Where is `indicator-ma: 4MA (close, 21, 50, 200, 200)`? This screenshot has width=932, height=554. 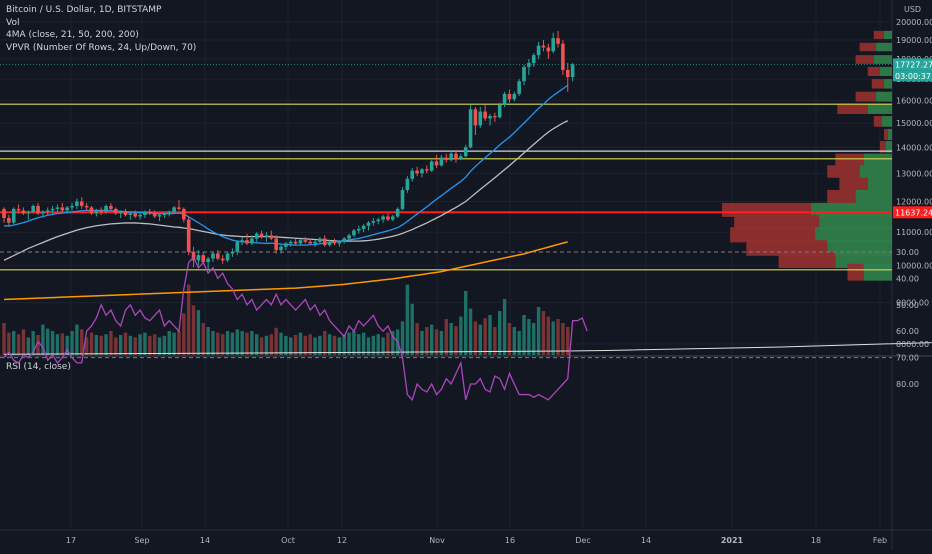 indicator-ma: 4MA (close, 21, 50, 200, 200) is located at coordinates (72, 35).